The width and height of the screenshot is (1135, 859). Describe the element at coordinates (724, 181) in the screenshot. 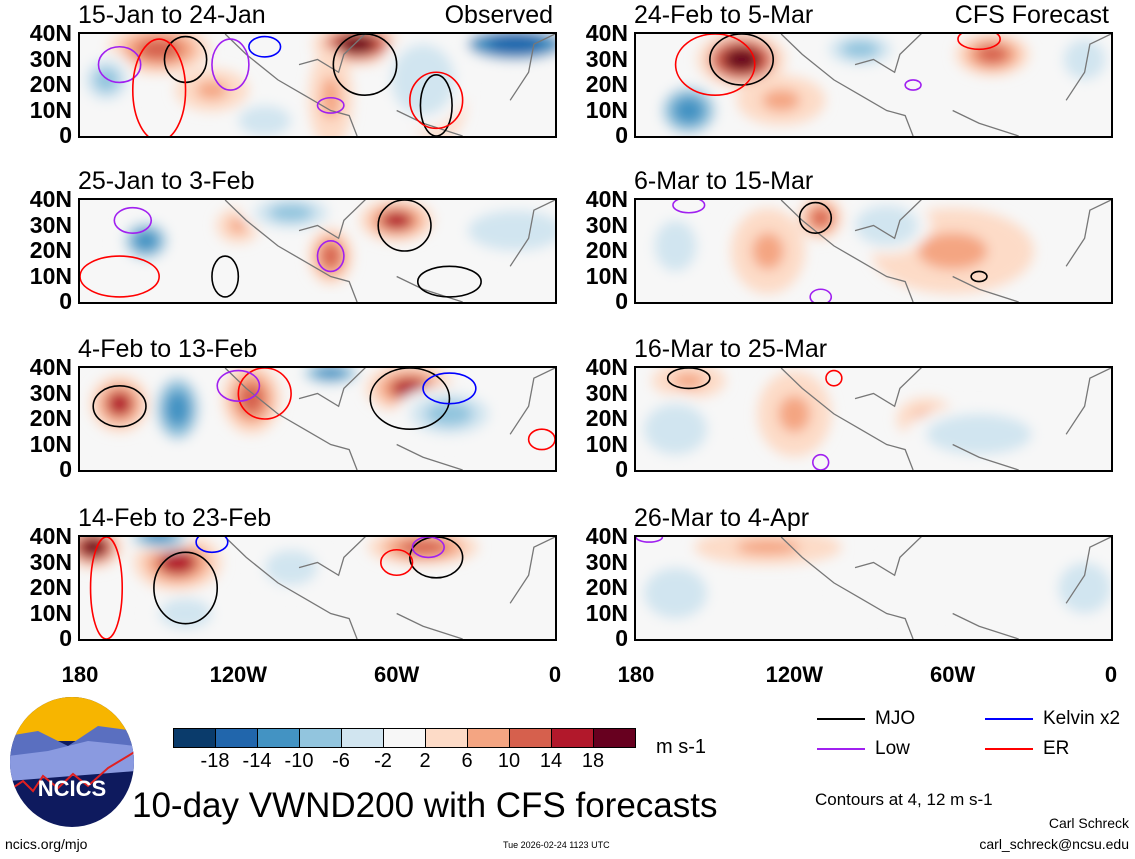

I see `panel-title: 6-Mar to 15-Mar` at that location.